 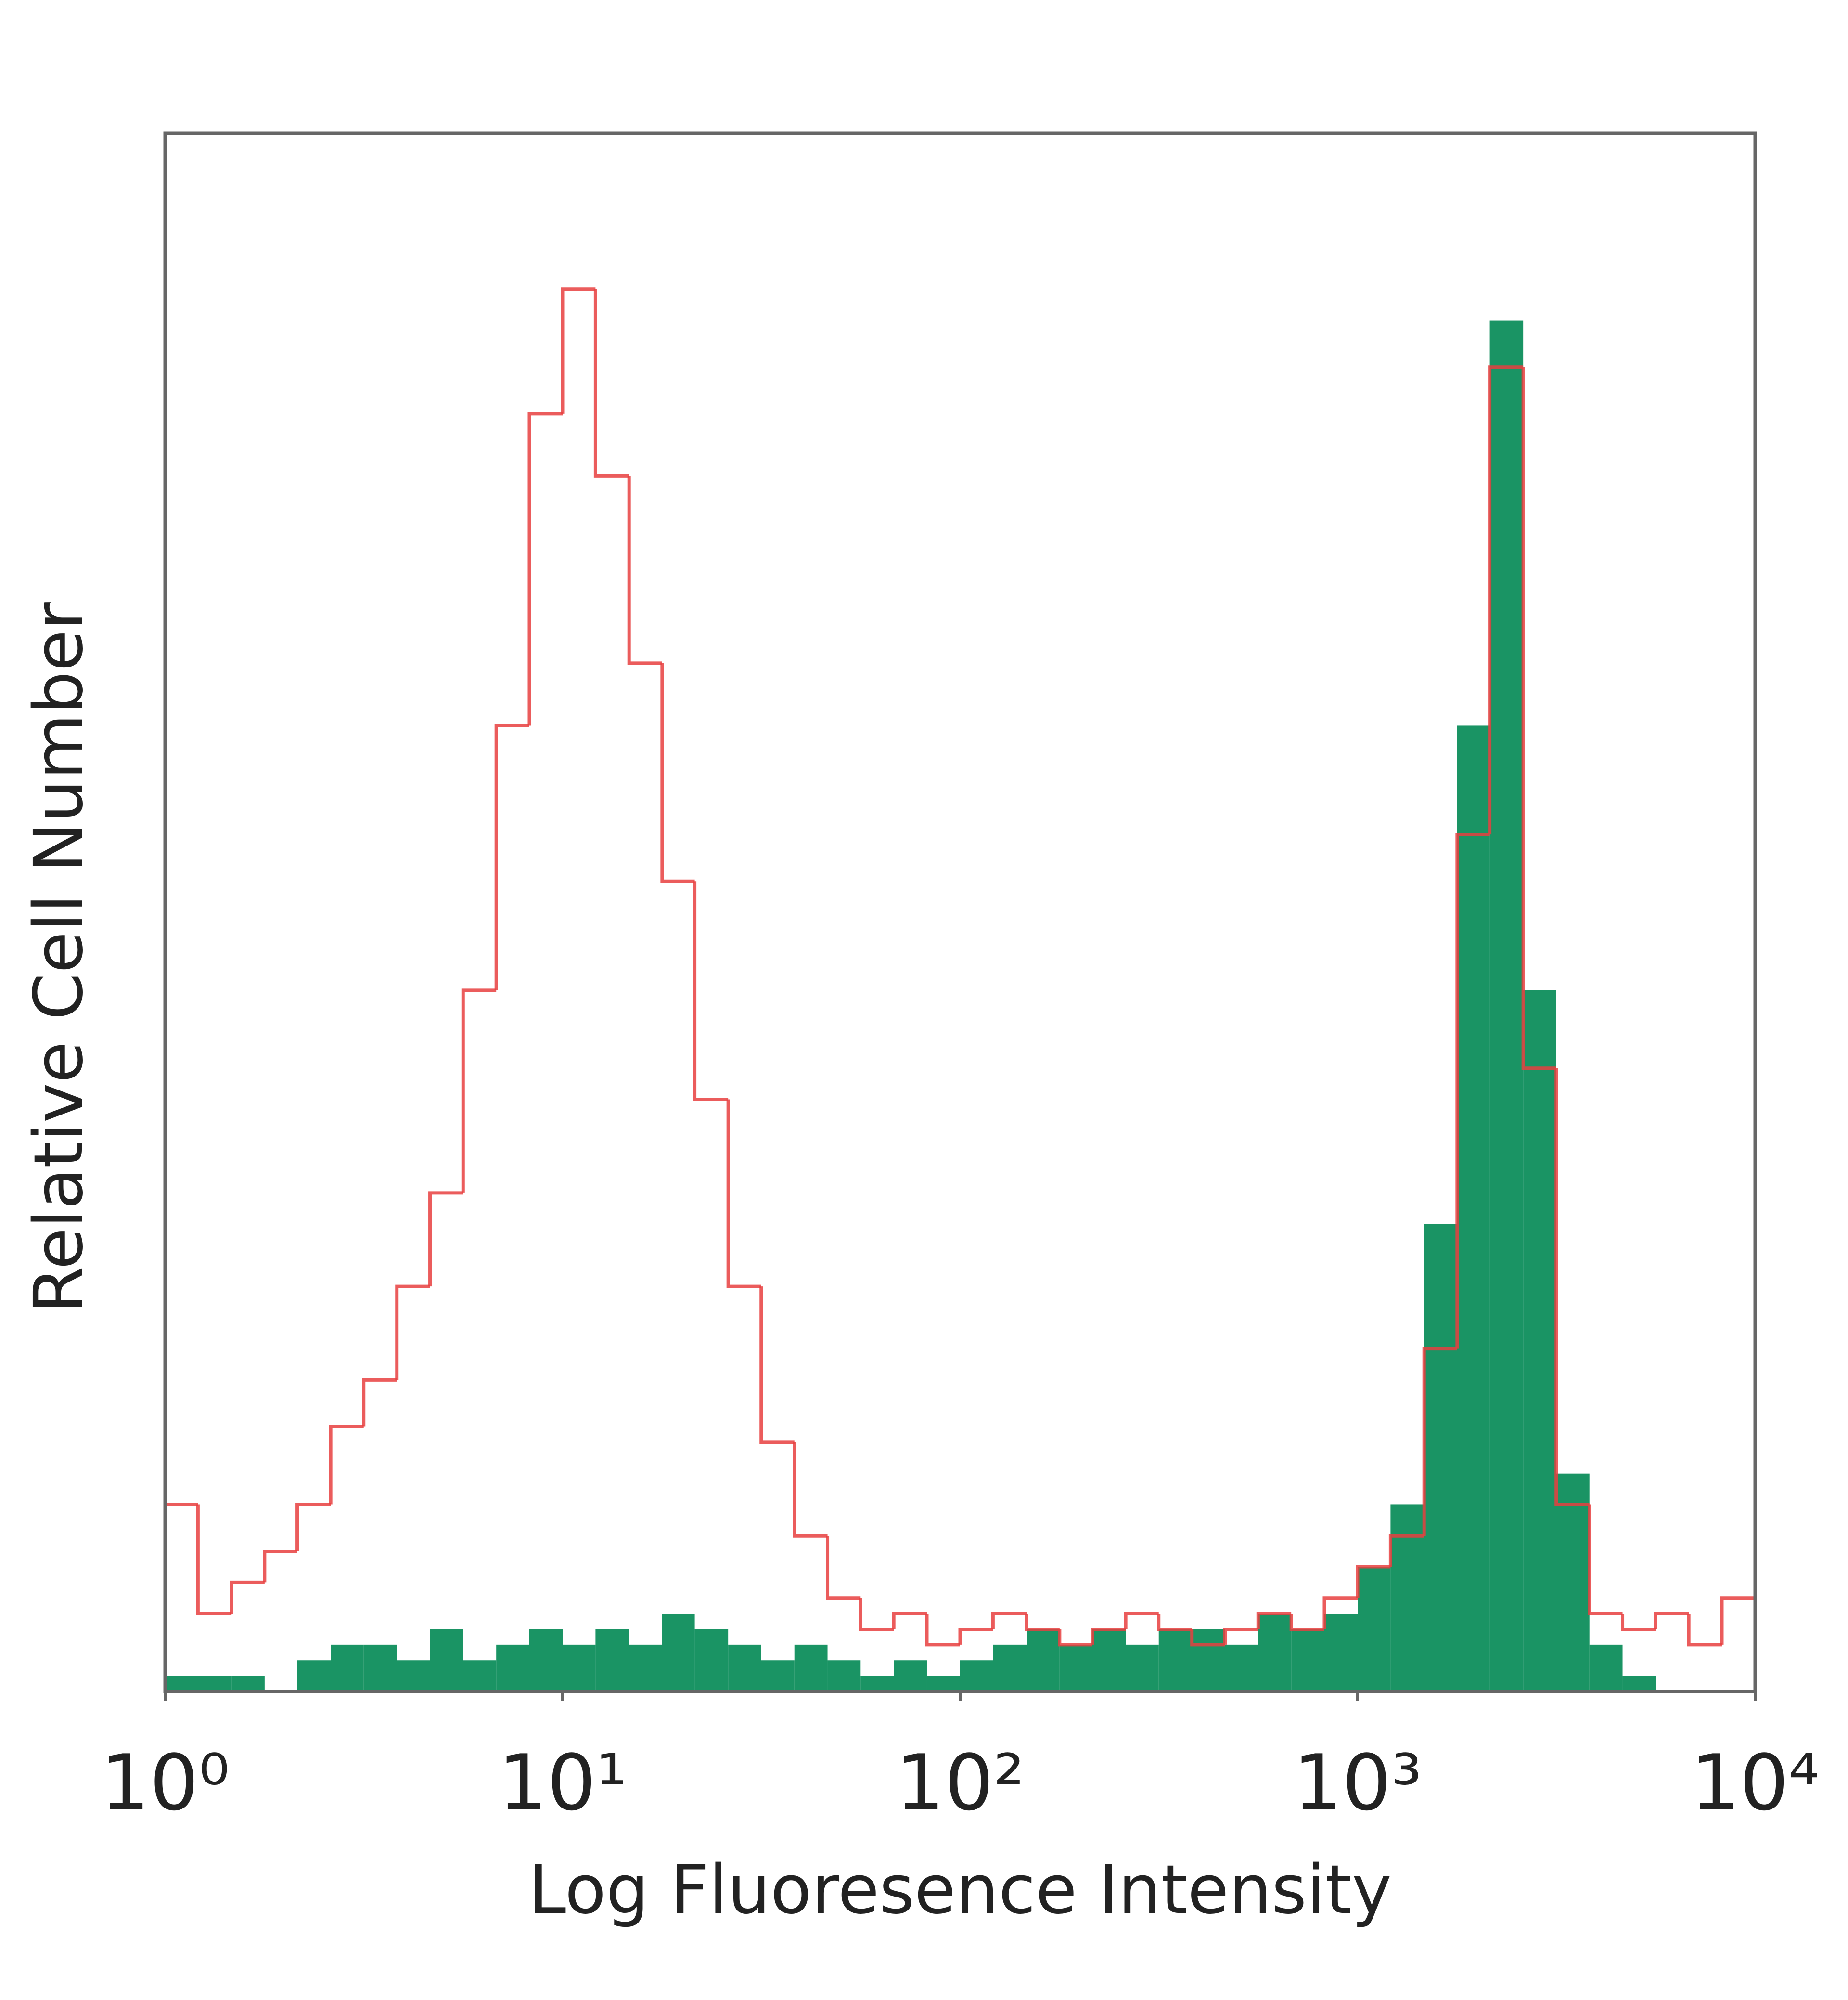 I want to click on x-tick-label: 10⁰, so click(x=165, y=1783).